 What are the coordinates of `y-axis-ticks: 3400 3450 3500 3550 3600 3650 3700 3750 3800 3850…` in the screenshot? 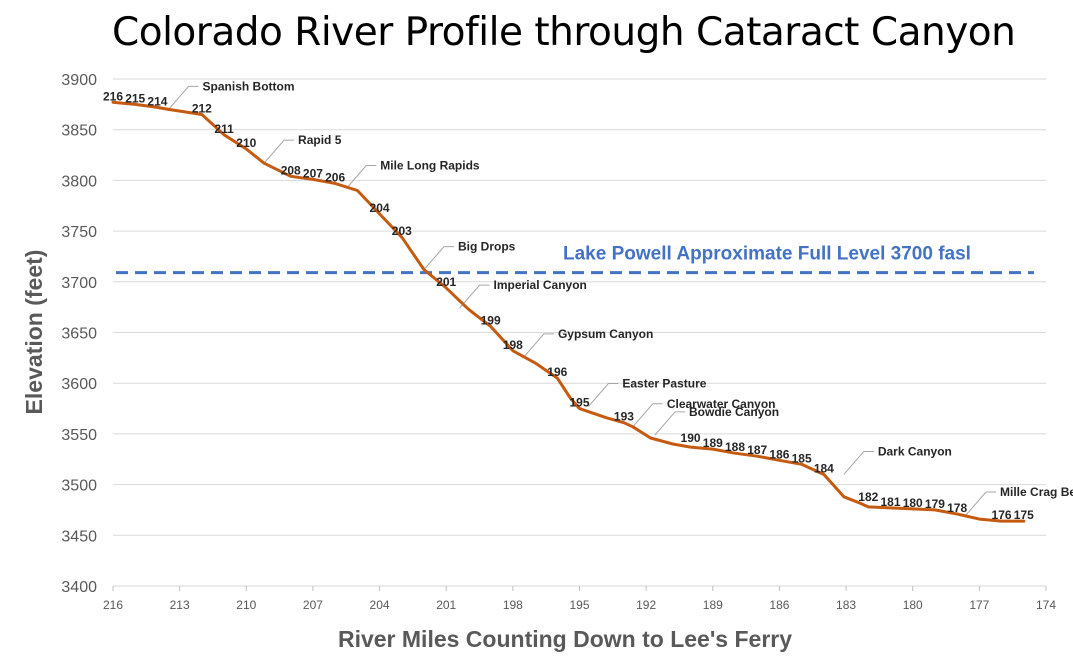 It's located at (79, 334).